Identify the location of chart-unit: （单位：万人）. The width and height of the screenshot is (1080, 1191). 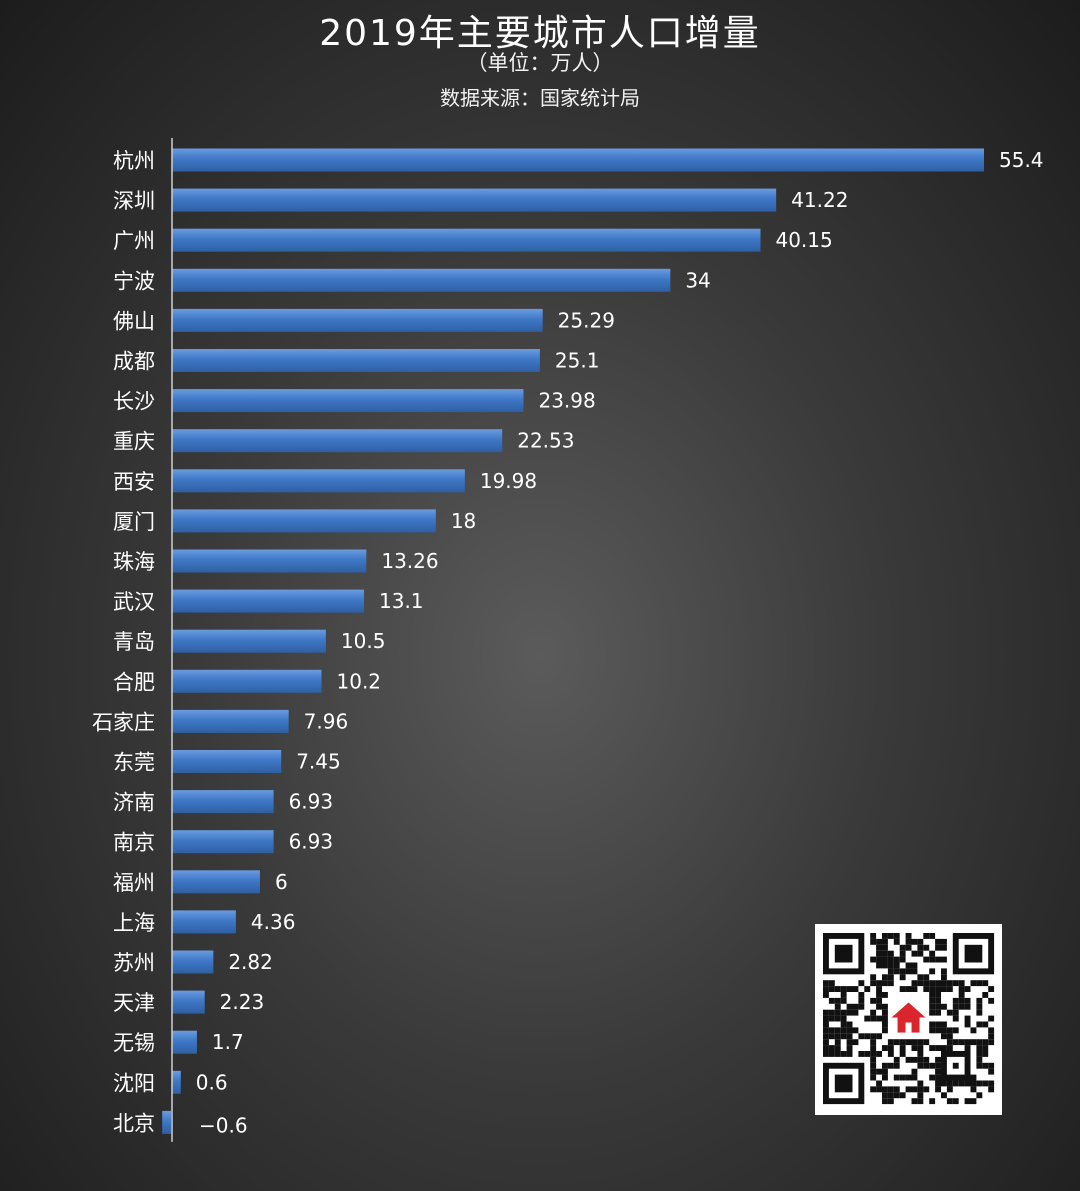
(540, 63).